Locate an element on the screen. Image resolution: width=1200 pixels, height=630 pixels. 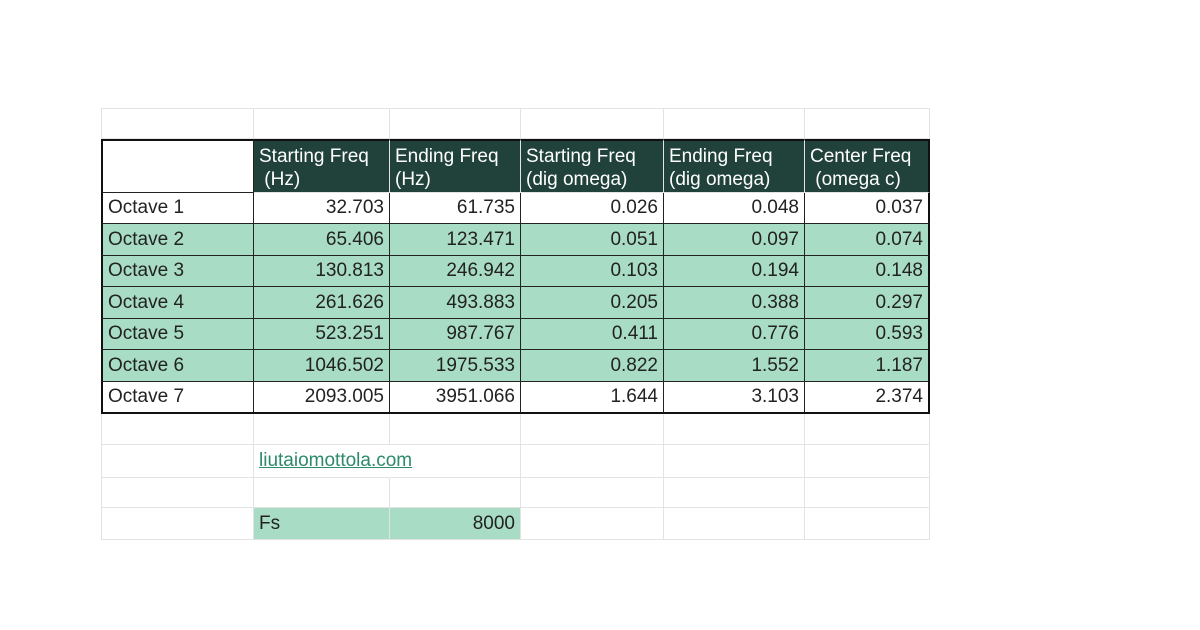
table-cell: 493.883 is located at coordinates (455, 303).